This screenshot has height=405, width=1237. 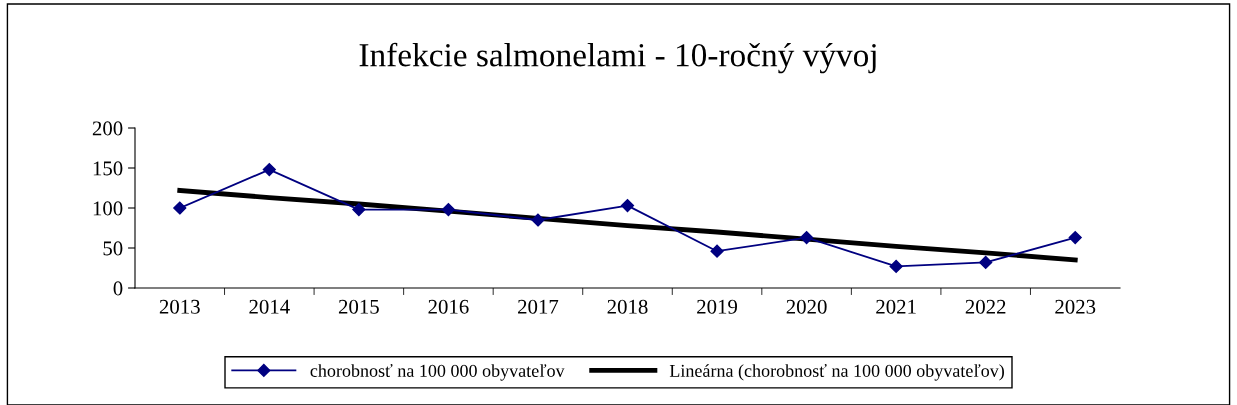 What do you see at coordinates (896, 306) in the screenshot?
I see `x-tick-label: 2021` at bounding box center [896, 306].